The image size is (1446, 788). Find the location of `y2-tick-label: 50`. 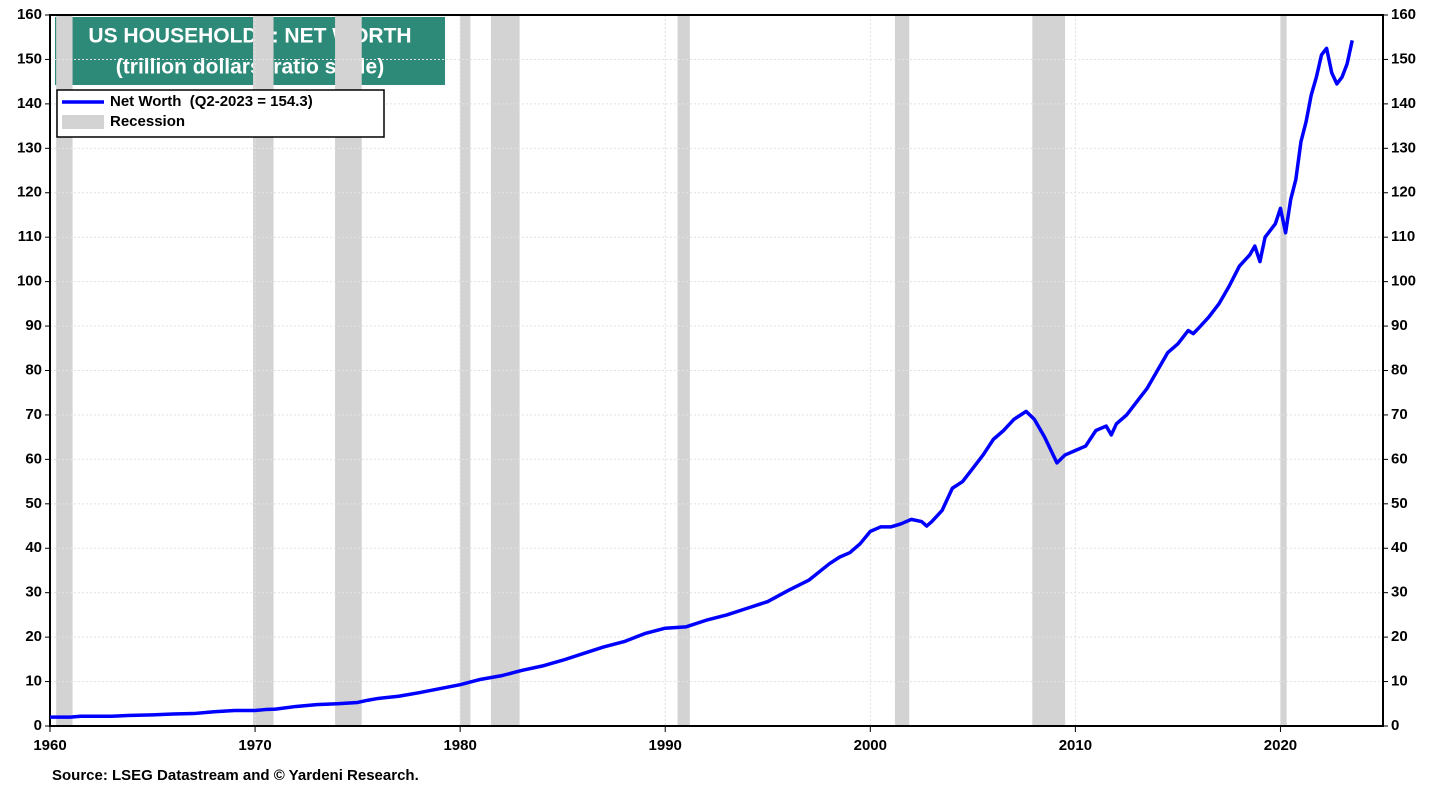

y2-tick-label: 50 is located at coordinates (1399, 503).